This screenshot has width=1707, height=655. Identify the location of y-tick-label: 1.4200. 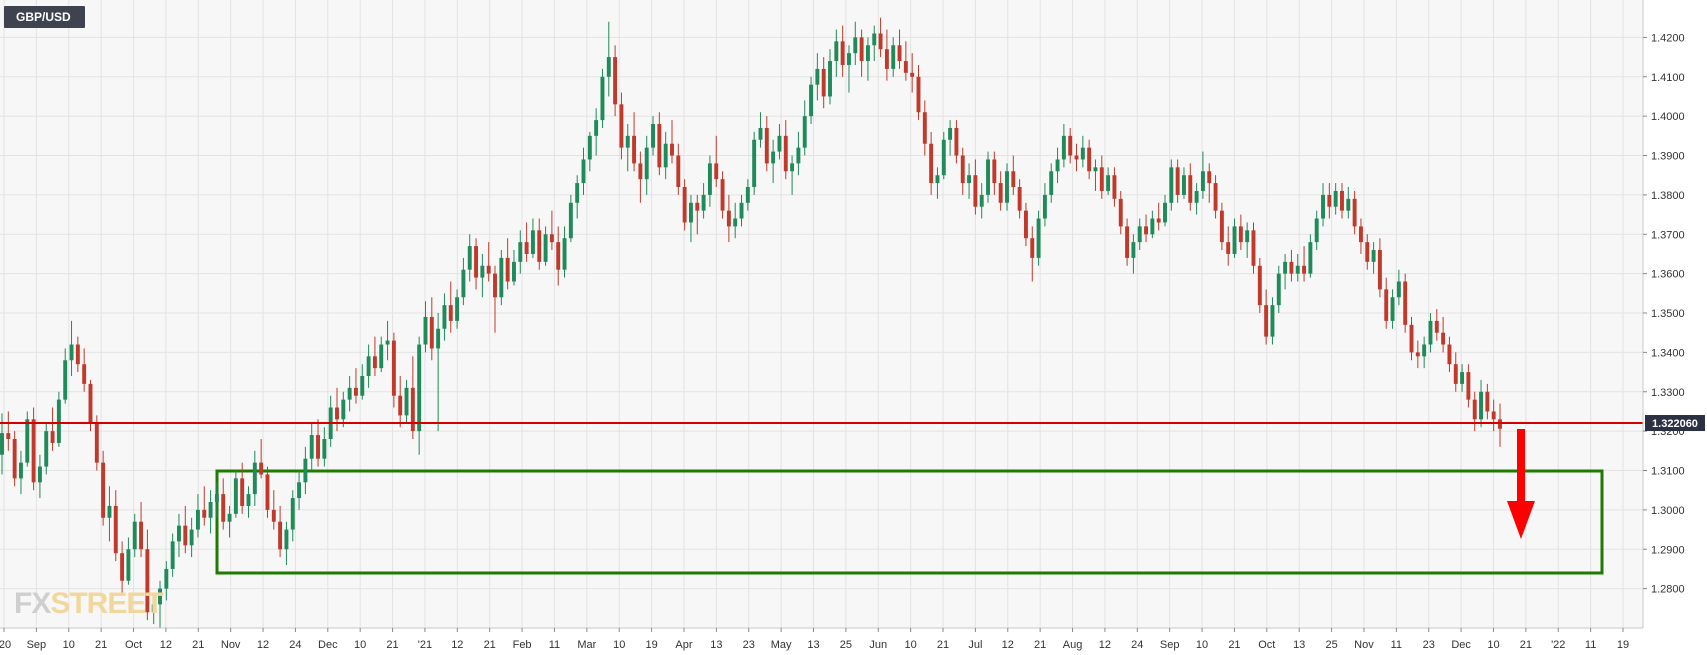
(1668, 38).